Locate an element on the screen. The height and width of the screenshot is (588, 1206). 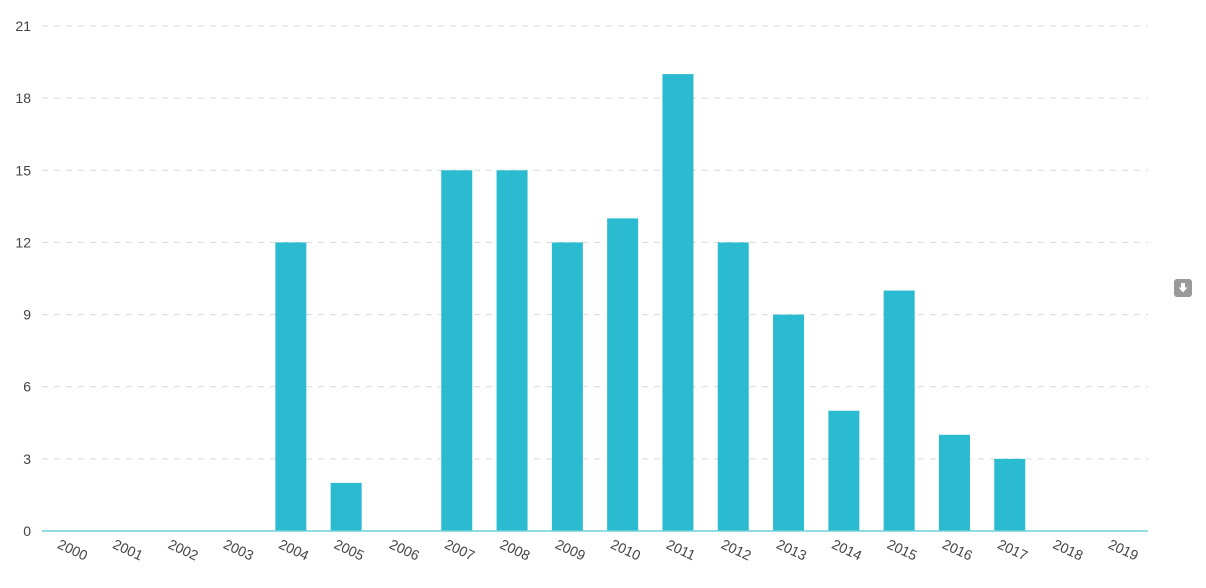
bar-2010 is located at coordinates (623, 374).